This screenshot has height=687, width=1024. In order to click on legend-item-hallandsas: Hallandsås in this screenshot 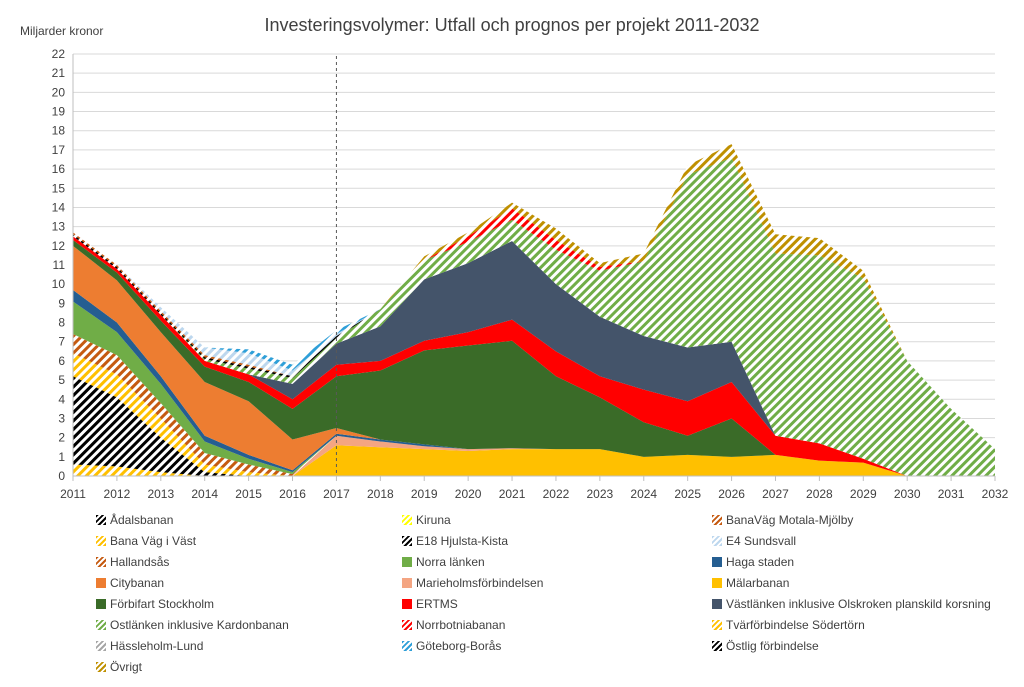, I will do `click(132, 562)`.